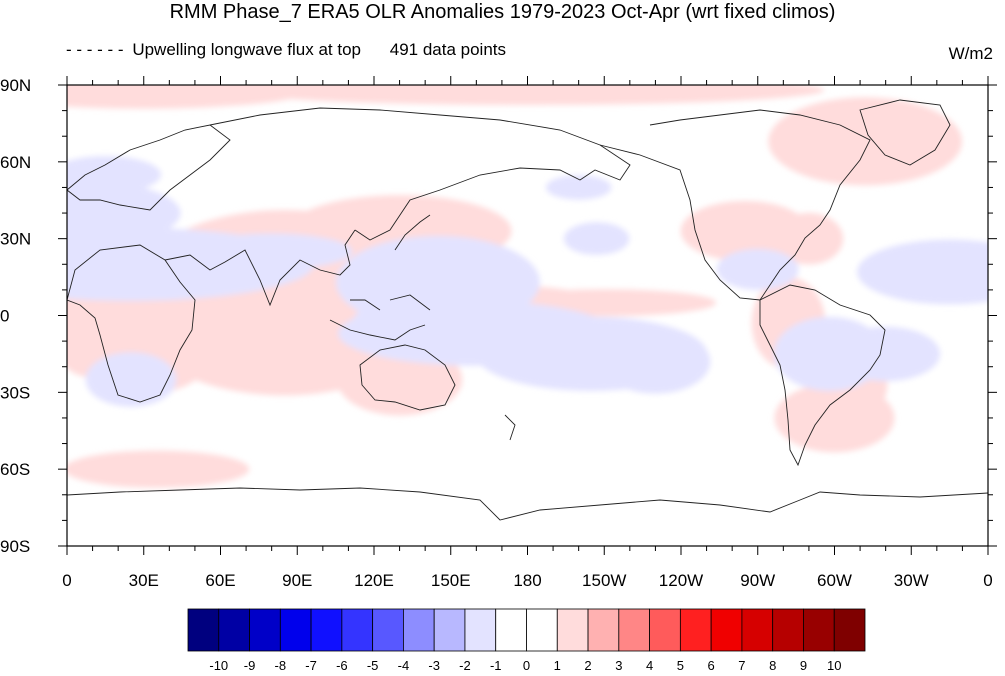 The height and width of the screenshot is (676, 1005). Describe the element at coordinates (834, 580) in the screenshot. I see `longitude-tick-label: 60W` at that location.